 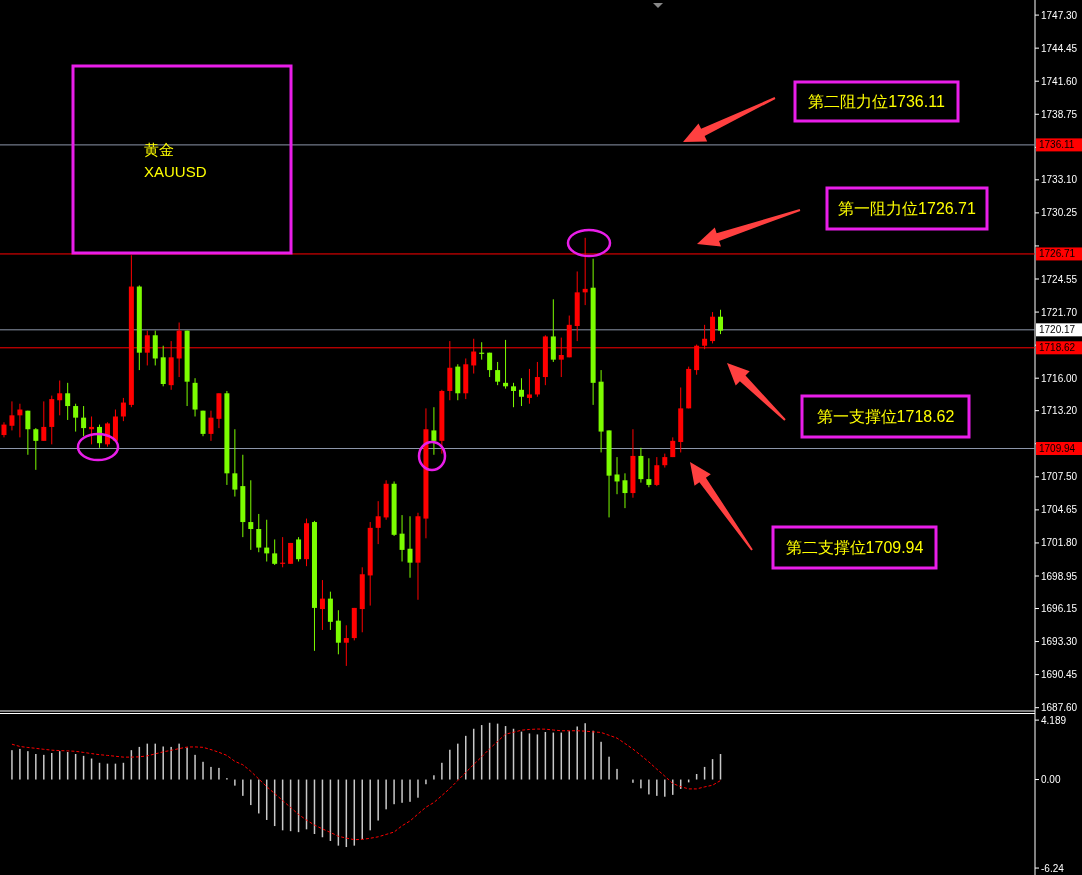 What do you see at coordinates (159, 149) in the screenshot?
I see `text: 黄金` at bounding box center [159, 149].